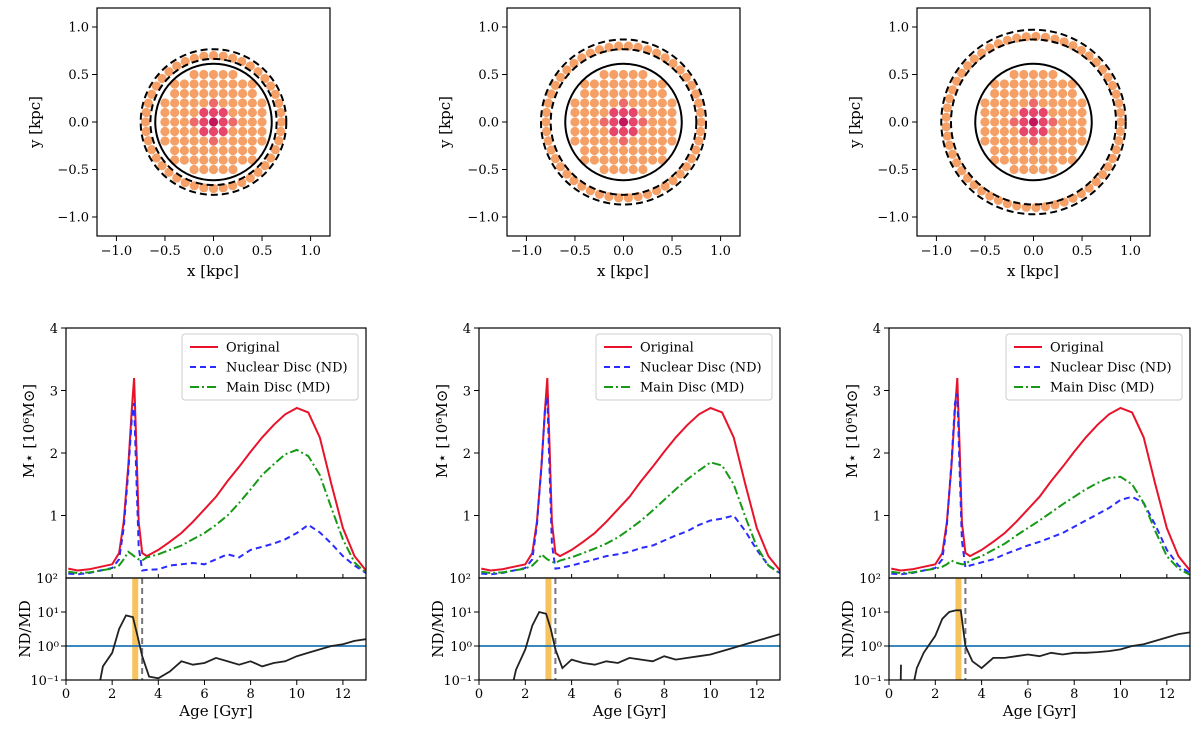 The width and height of the screenshot is (1200, 731). Describe the element at coordinates (1033, 122) in the screenshot. I see `main-disc-inner-boundary` at that location.